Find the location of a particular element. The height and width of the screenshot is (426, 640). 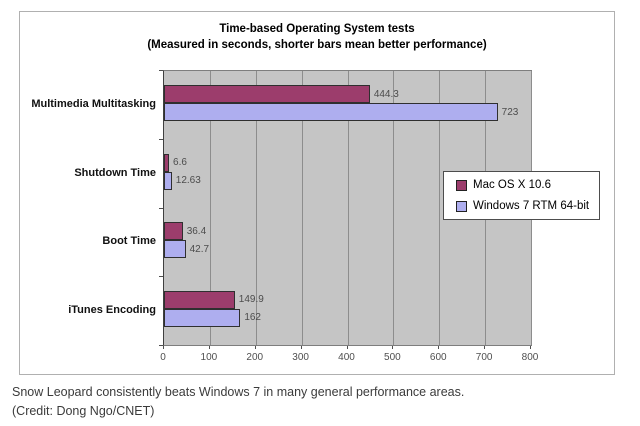

bar-value-label: 162 is located at coordinates (252, 317).